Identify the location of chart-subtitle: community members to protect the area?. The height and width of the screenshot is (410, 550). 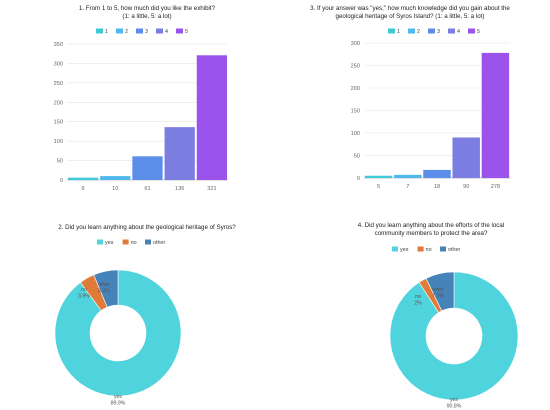
(431, 233).